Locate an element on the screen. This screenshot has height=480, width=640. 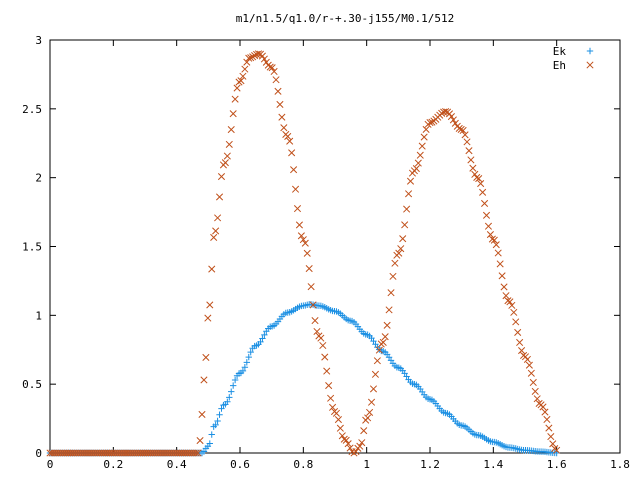
x-tick-label: 1.8 is located at coordinates (620, 464).